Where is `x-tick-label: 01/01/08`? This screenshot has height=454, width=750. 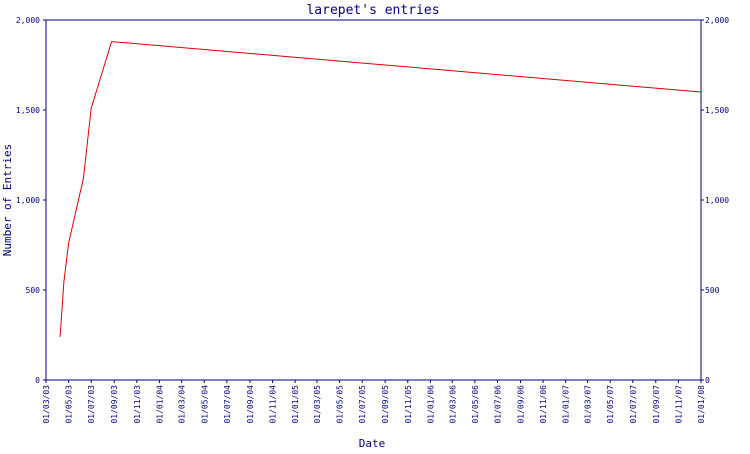 x-tick-label: 01/01/08 is located at coordinates (701, 404).